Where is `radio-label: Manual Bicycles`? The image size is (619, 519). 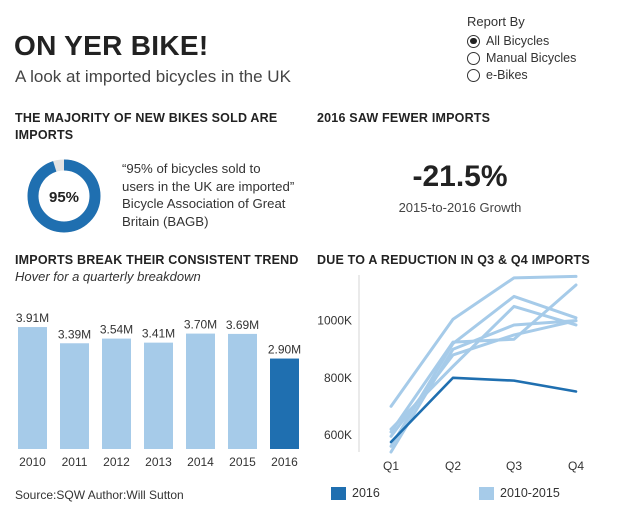 radio-label: Manual Bicycles is located at coordinates (531, 58).